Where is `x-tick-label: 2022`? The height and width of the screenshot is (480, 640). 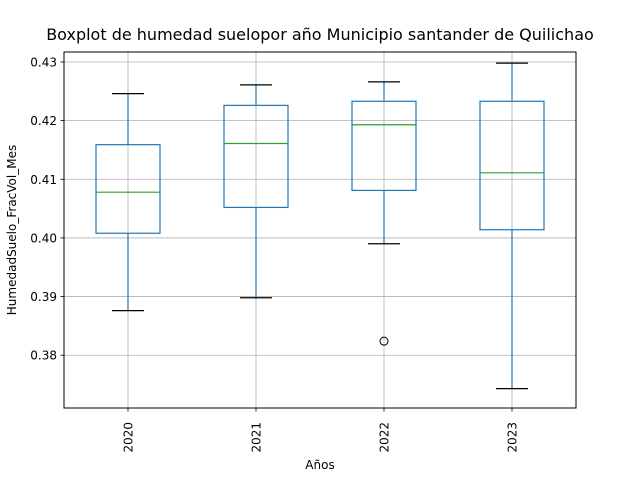
x-tick-label: 2022 is located at coordinates (385, 437).